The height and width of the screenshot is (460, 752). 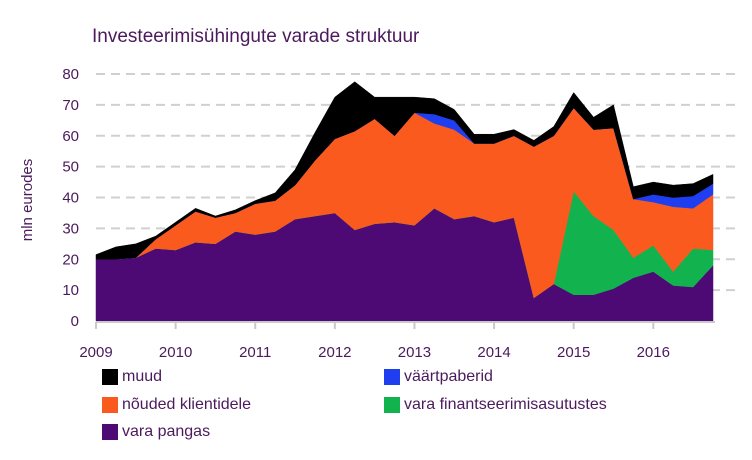 What do you see at coordinates (142, 376) in the screenshot?
I see `legend-label-muud: muud` at bounding box center [142, 376].